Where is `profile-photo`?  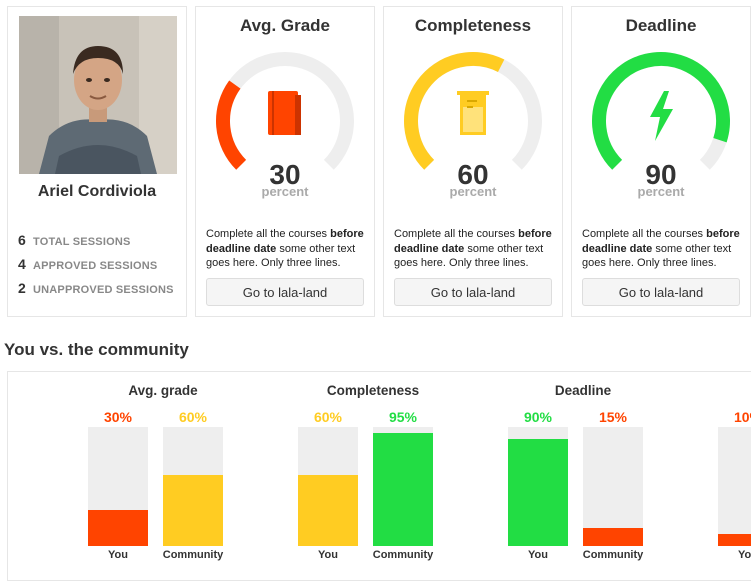 profile-photo is located at coordinates (98, 95).